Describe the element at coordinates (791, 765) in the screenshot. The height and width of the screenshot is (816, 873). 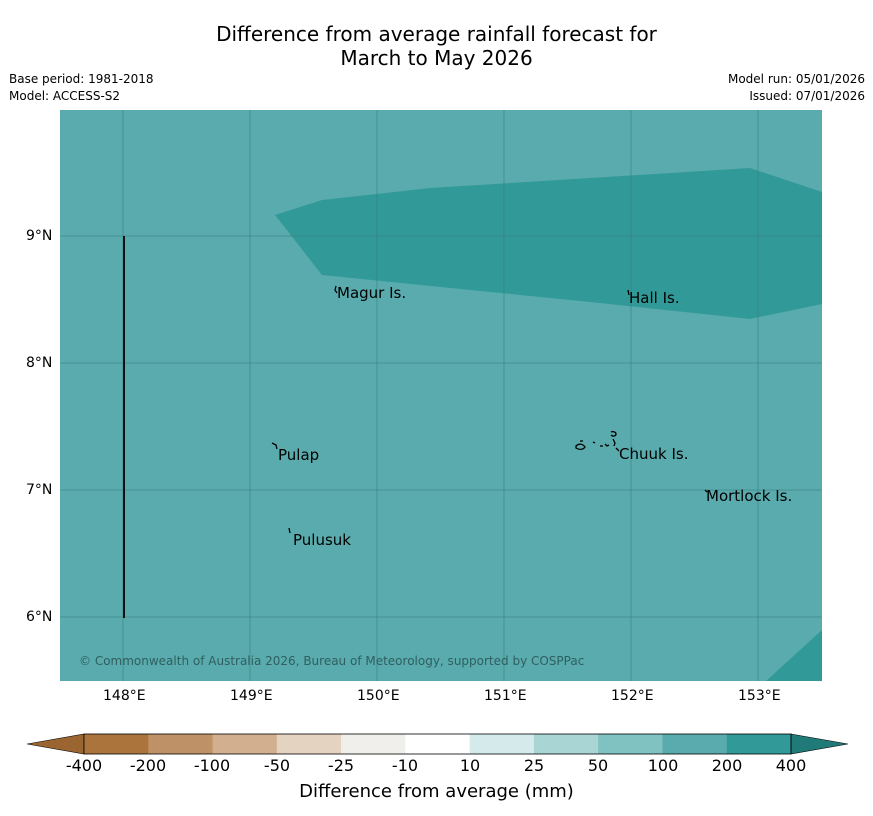
I see `cb-label-11: 400` at that location.